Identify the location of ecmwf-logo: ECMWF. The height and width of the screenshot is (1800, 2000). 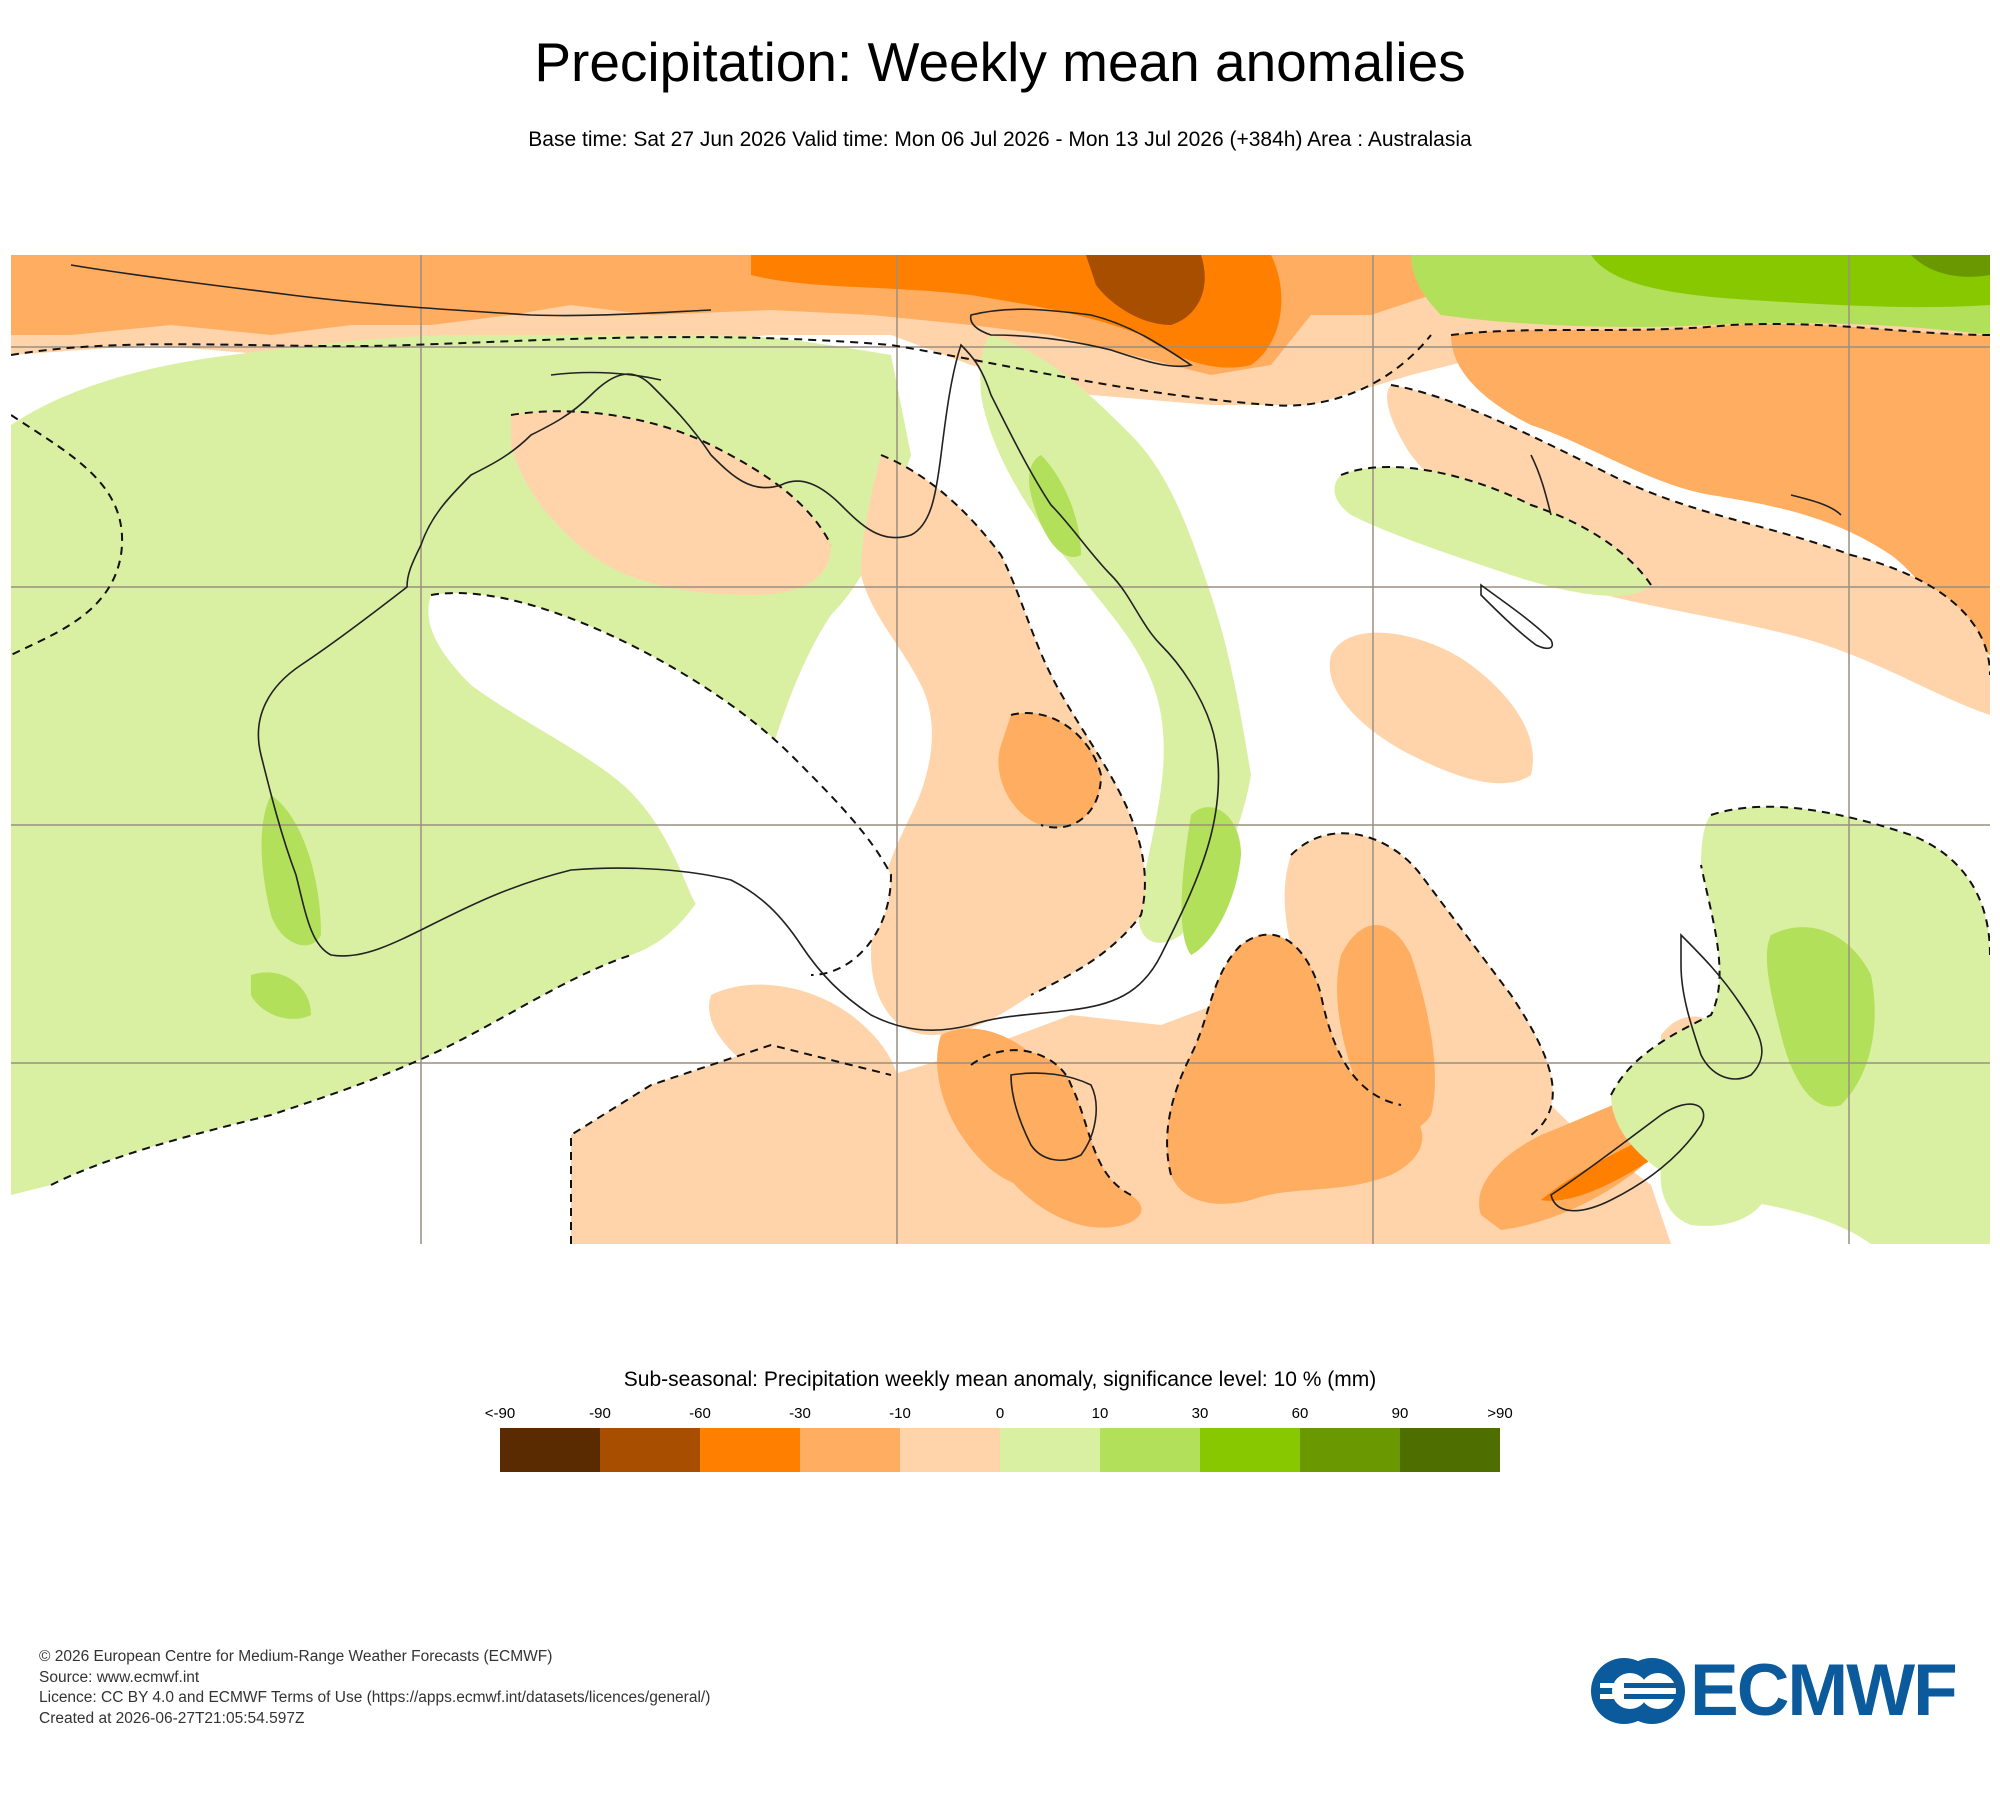
(1777, 1690).